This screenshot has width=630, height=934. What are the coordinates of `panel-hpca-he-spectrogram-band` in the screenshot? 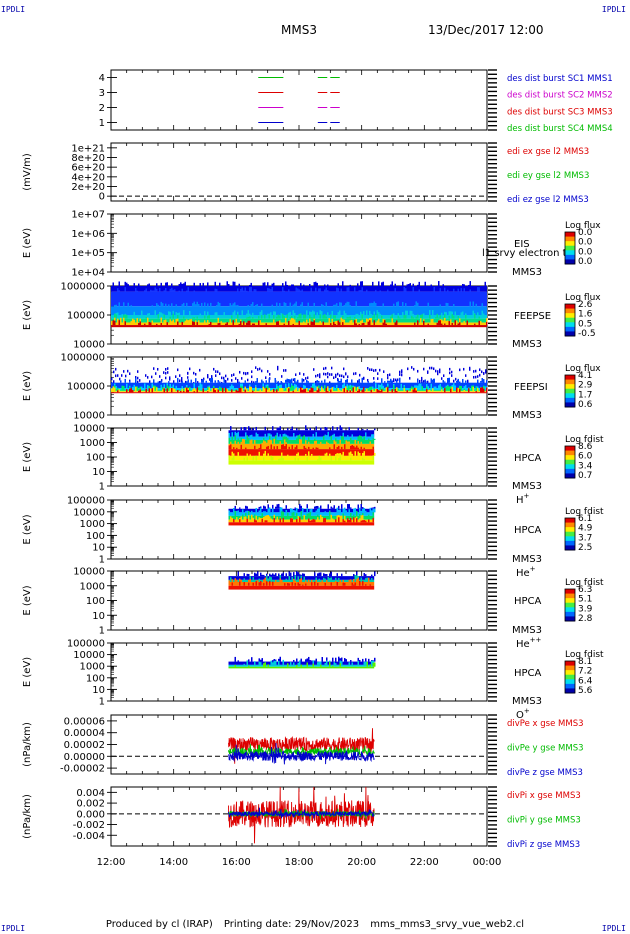 It's located at (301, 521).